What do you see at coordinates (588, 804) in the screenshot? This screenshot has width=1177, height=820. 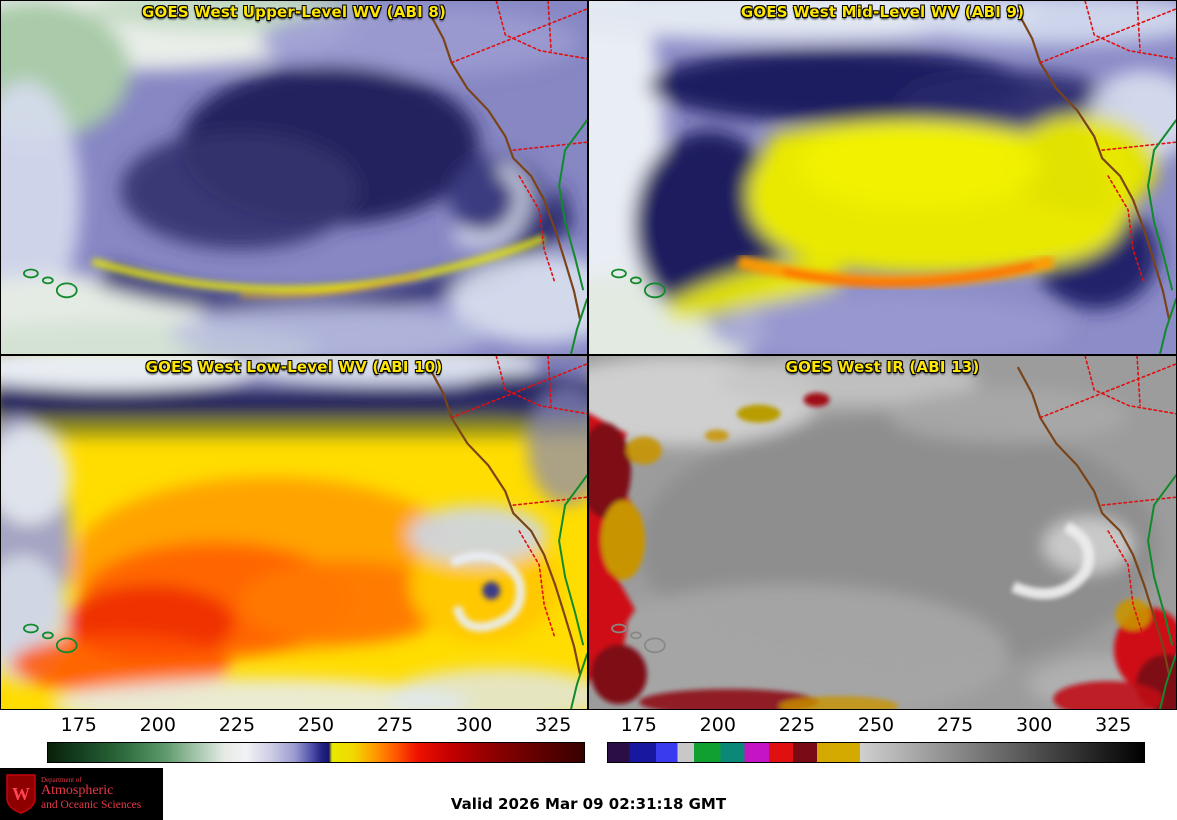 I see `valid-time-label: Valid 2026 Mar 09 02:31:18 GMT` at bounding box center [588, 804].